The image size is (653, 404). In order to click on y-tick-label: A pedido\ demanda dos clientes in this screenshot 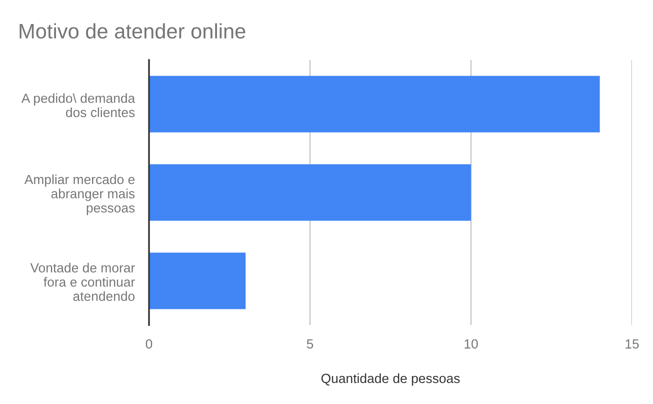, I will do `click(78, 105)`.